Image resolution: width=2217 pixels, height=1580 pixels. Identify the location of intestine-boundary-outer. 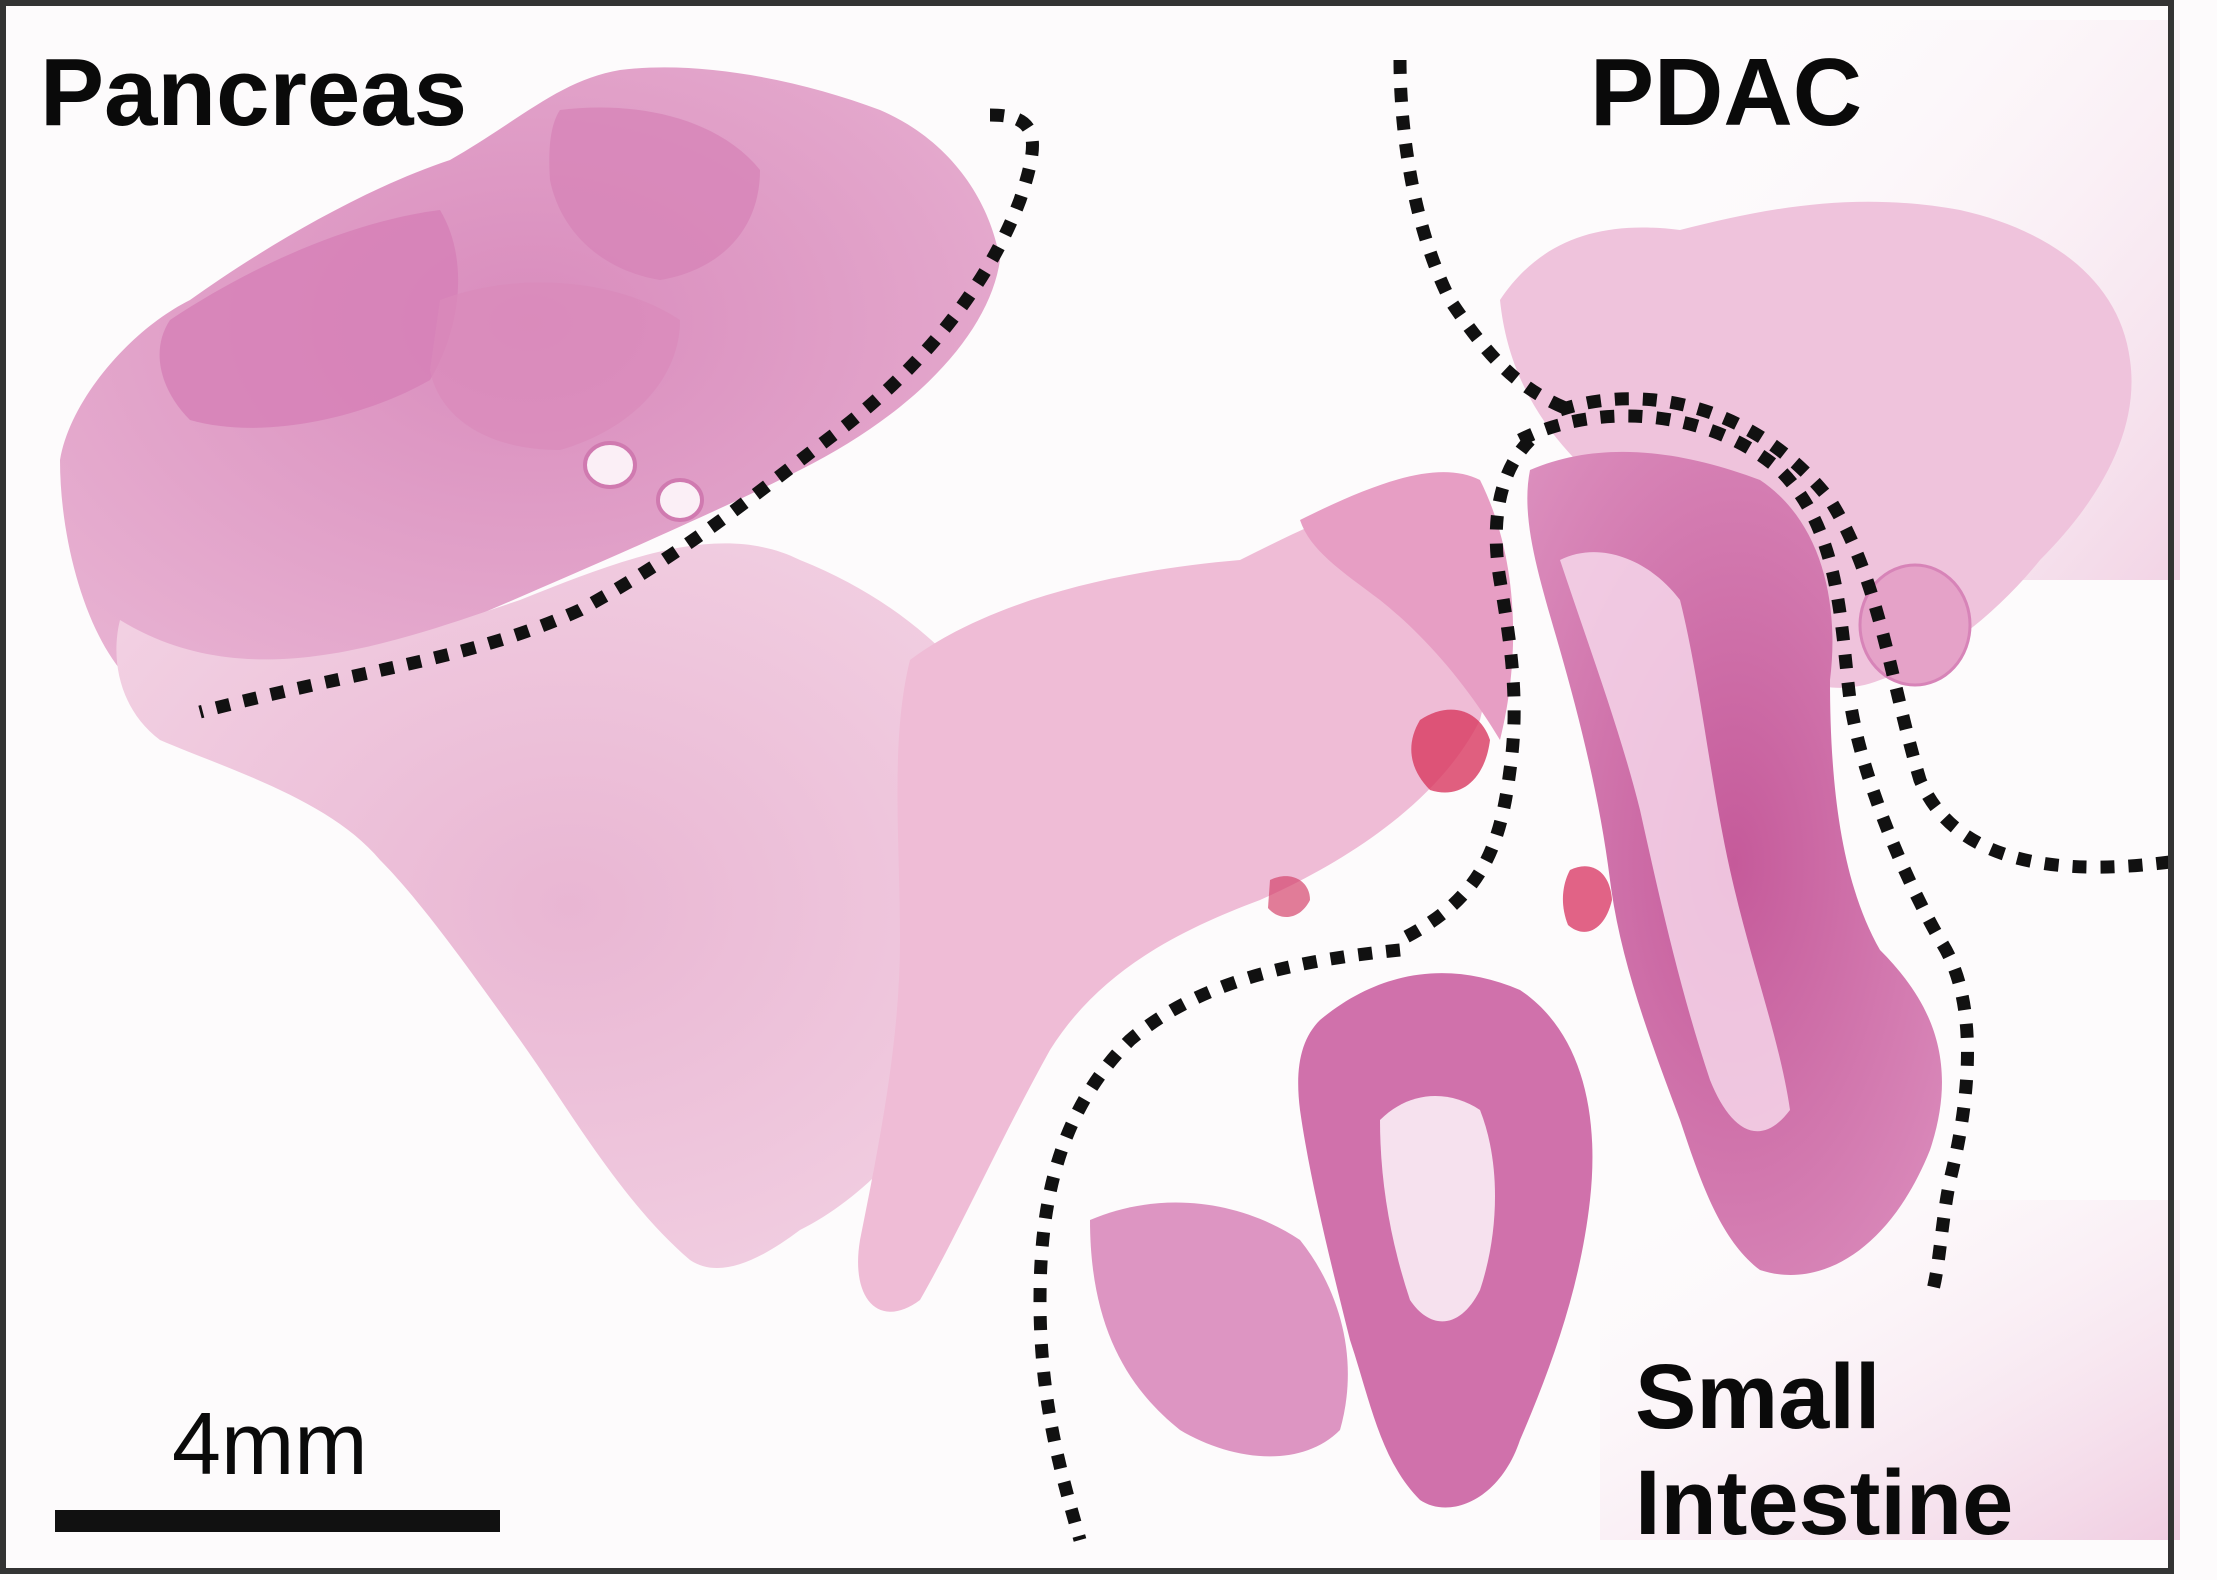
(1745, 856).